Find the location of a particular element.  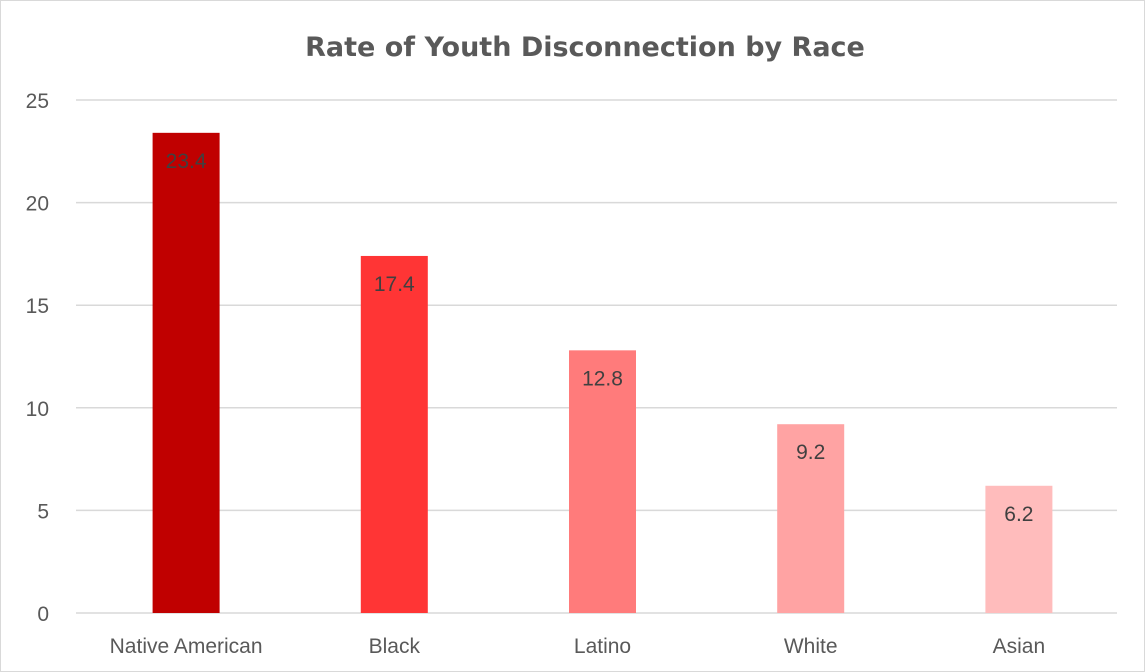

x-tick-label: Asian is located at coordinates (1019, 646).